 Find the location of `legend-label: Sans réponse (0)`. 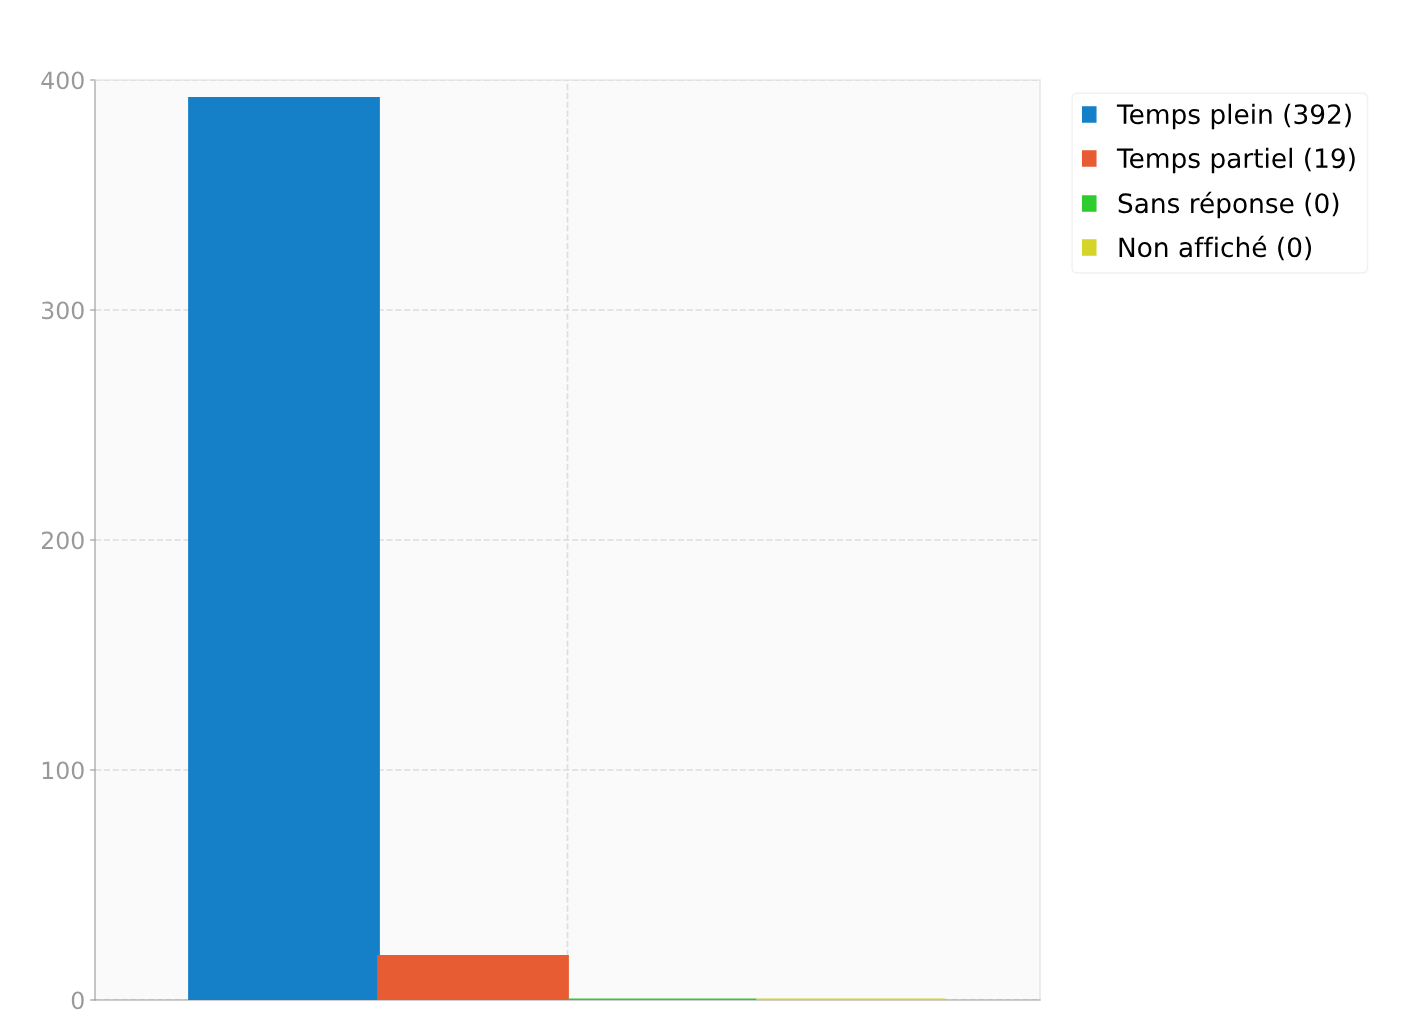

legend-label: Sans réponse (0) is located at coordinates (1228, 205).